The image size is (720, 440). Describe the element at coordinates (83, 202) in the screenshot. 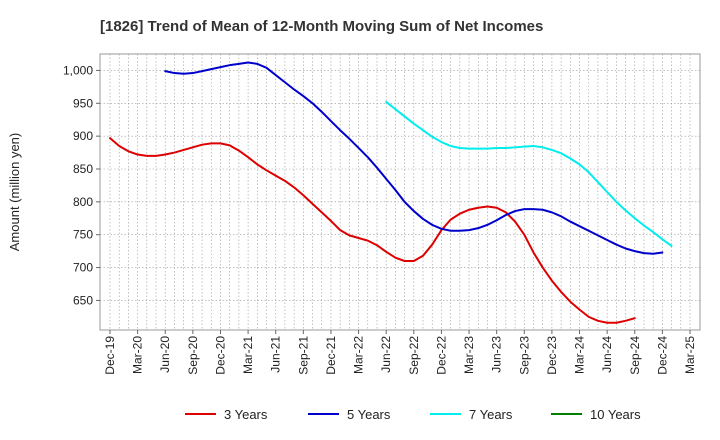

I see `y-tick-label: 800` at that location.